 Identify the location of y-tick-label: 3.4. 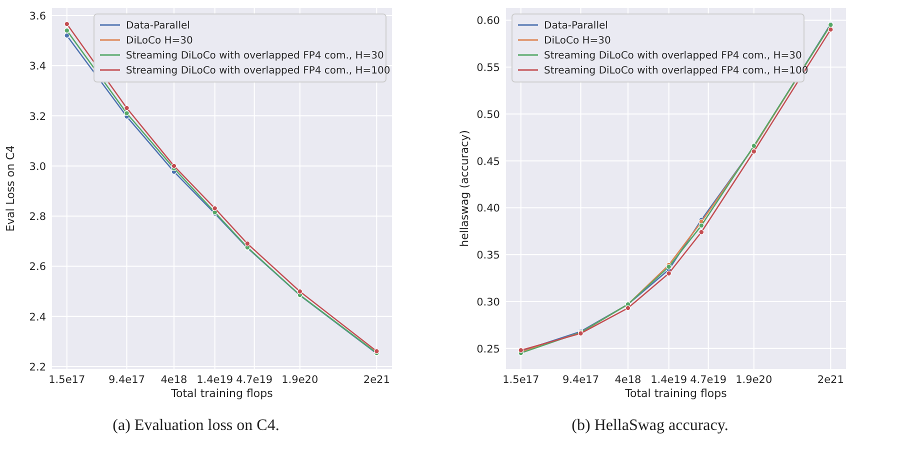
(37, 66).